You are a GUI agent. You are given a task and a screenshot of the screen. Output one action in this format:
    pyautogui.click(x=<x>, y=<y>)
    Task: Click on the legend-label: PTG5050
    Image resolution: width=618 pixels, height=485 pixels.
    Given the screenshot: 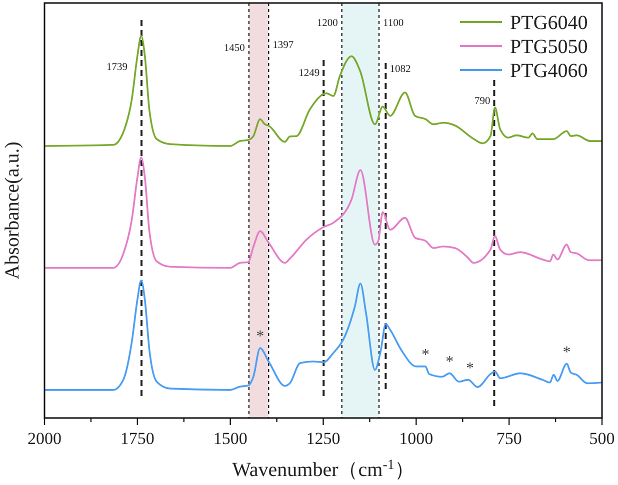 What is the action you would take?
    pyautogui.click(x=549, y=47)
    